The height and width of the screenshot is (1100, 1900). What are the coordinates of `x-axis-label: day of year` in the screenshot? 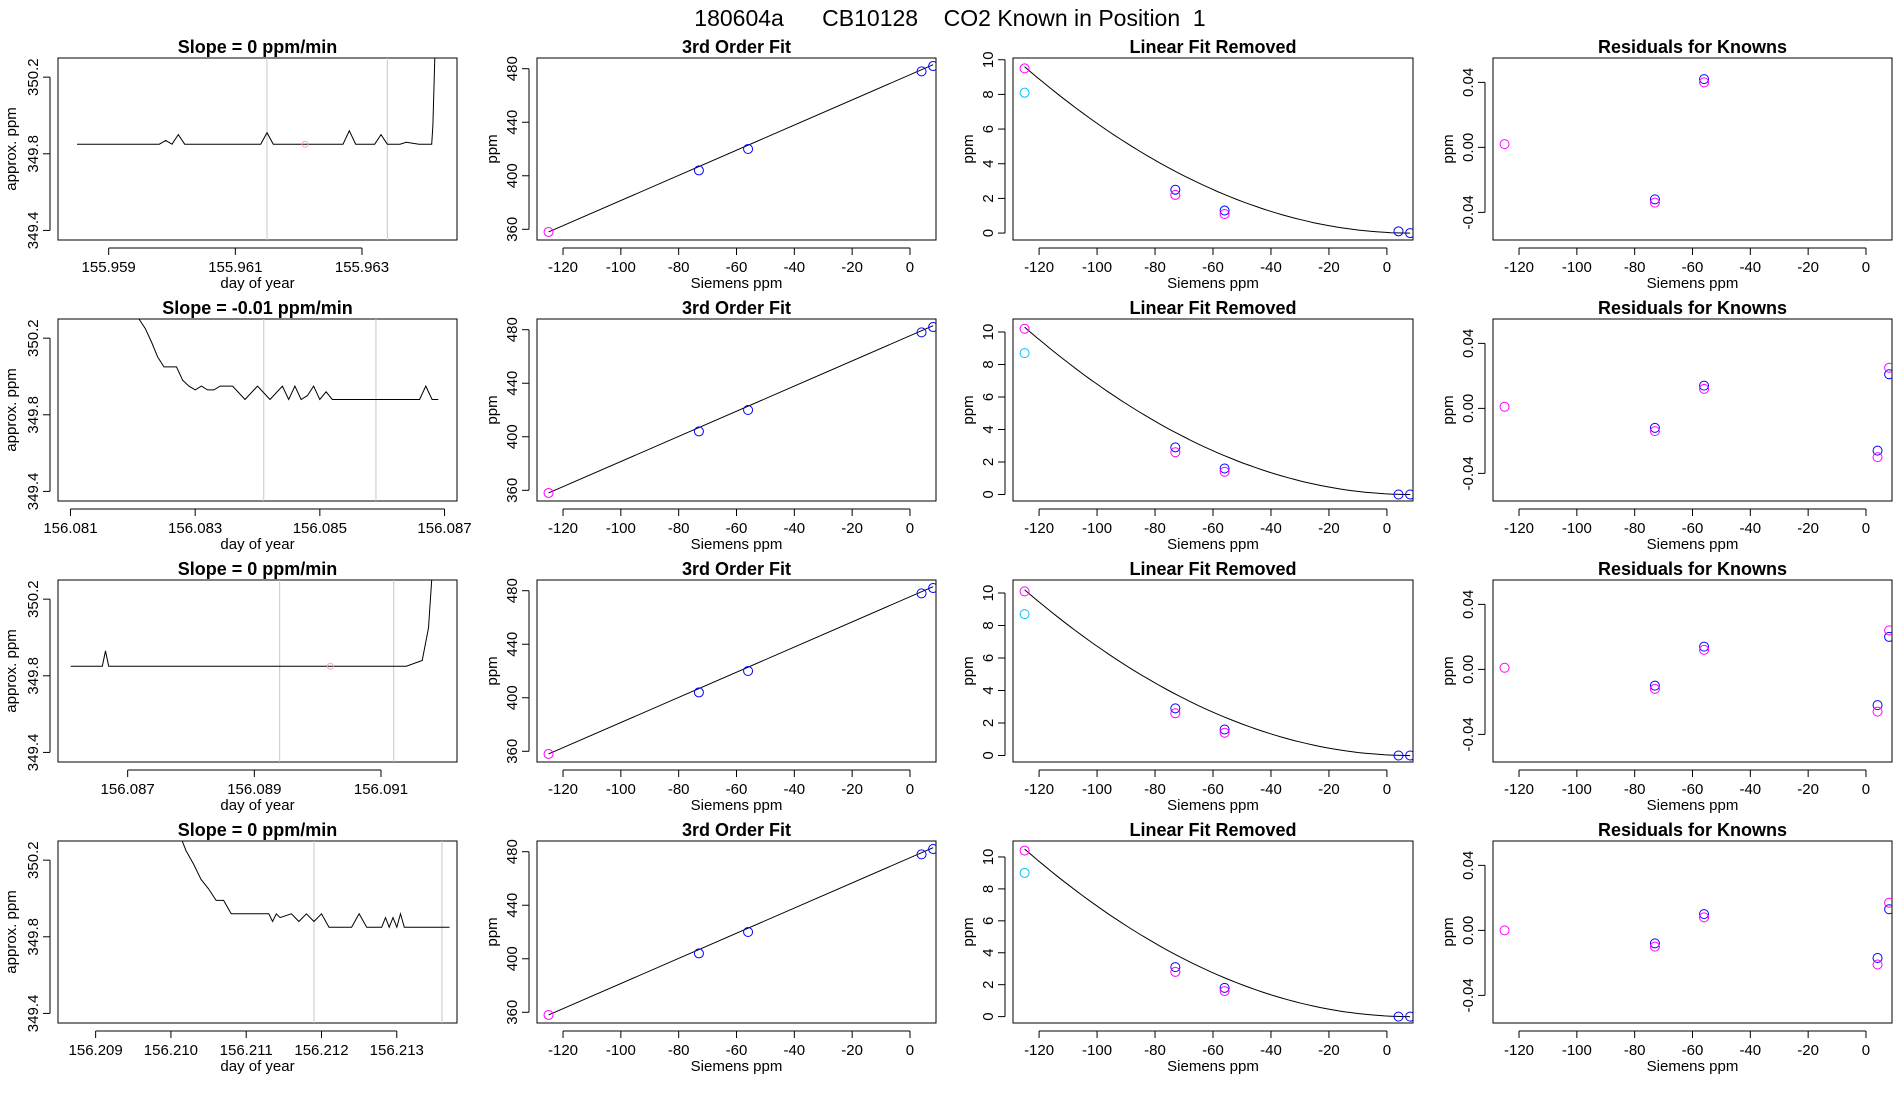 It's located at (257, 805).